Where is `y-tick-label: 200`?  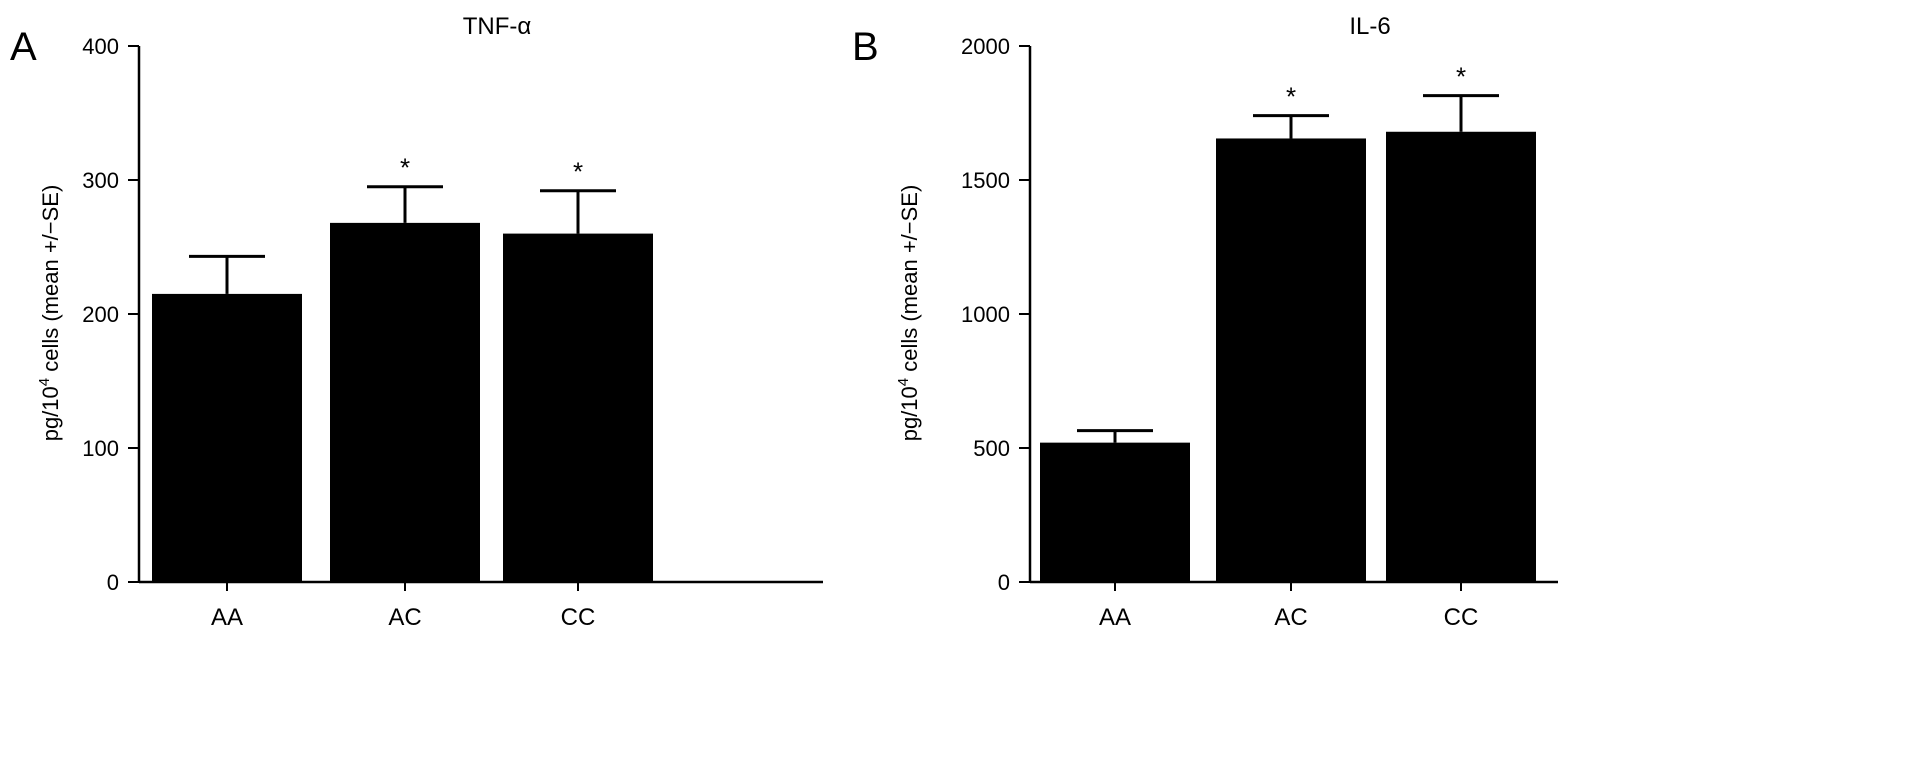 y-tick-label: 200 is located at coordinates (100, 314).